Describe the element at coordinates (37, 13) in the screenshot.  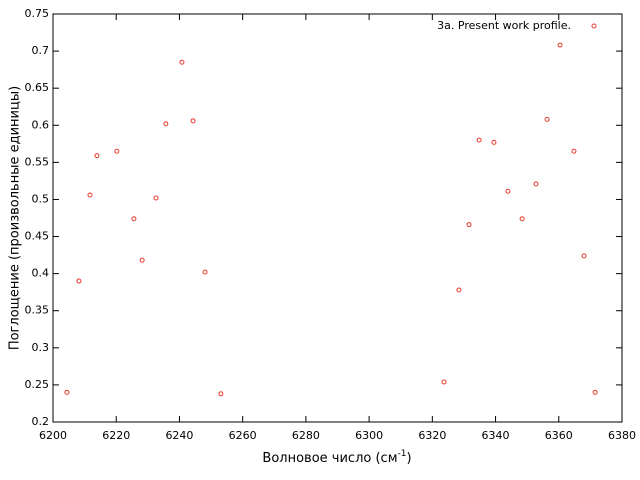
I see `y-tick-label: 0.75` at that location.